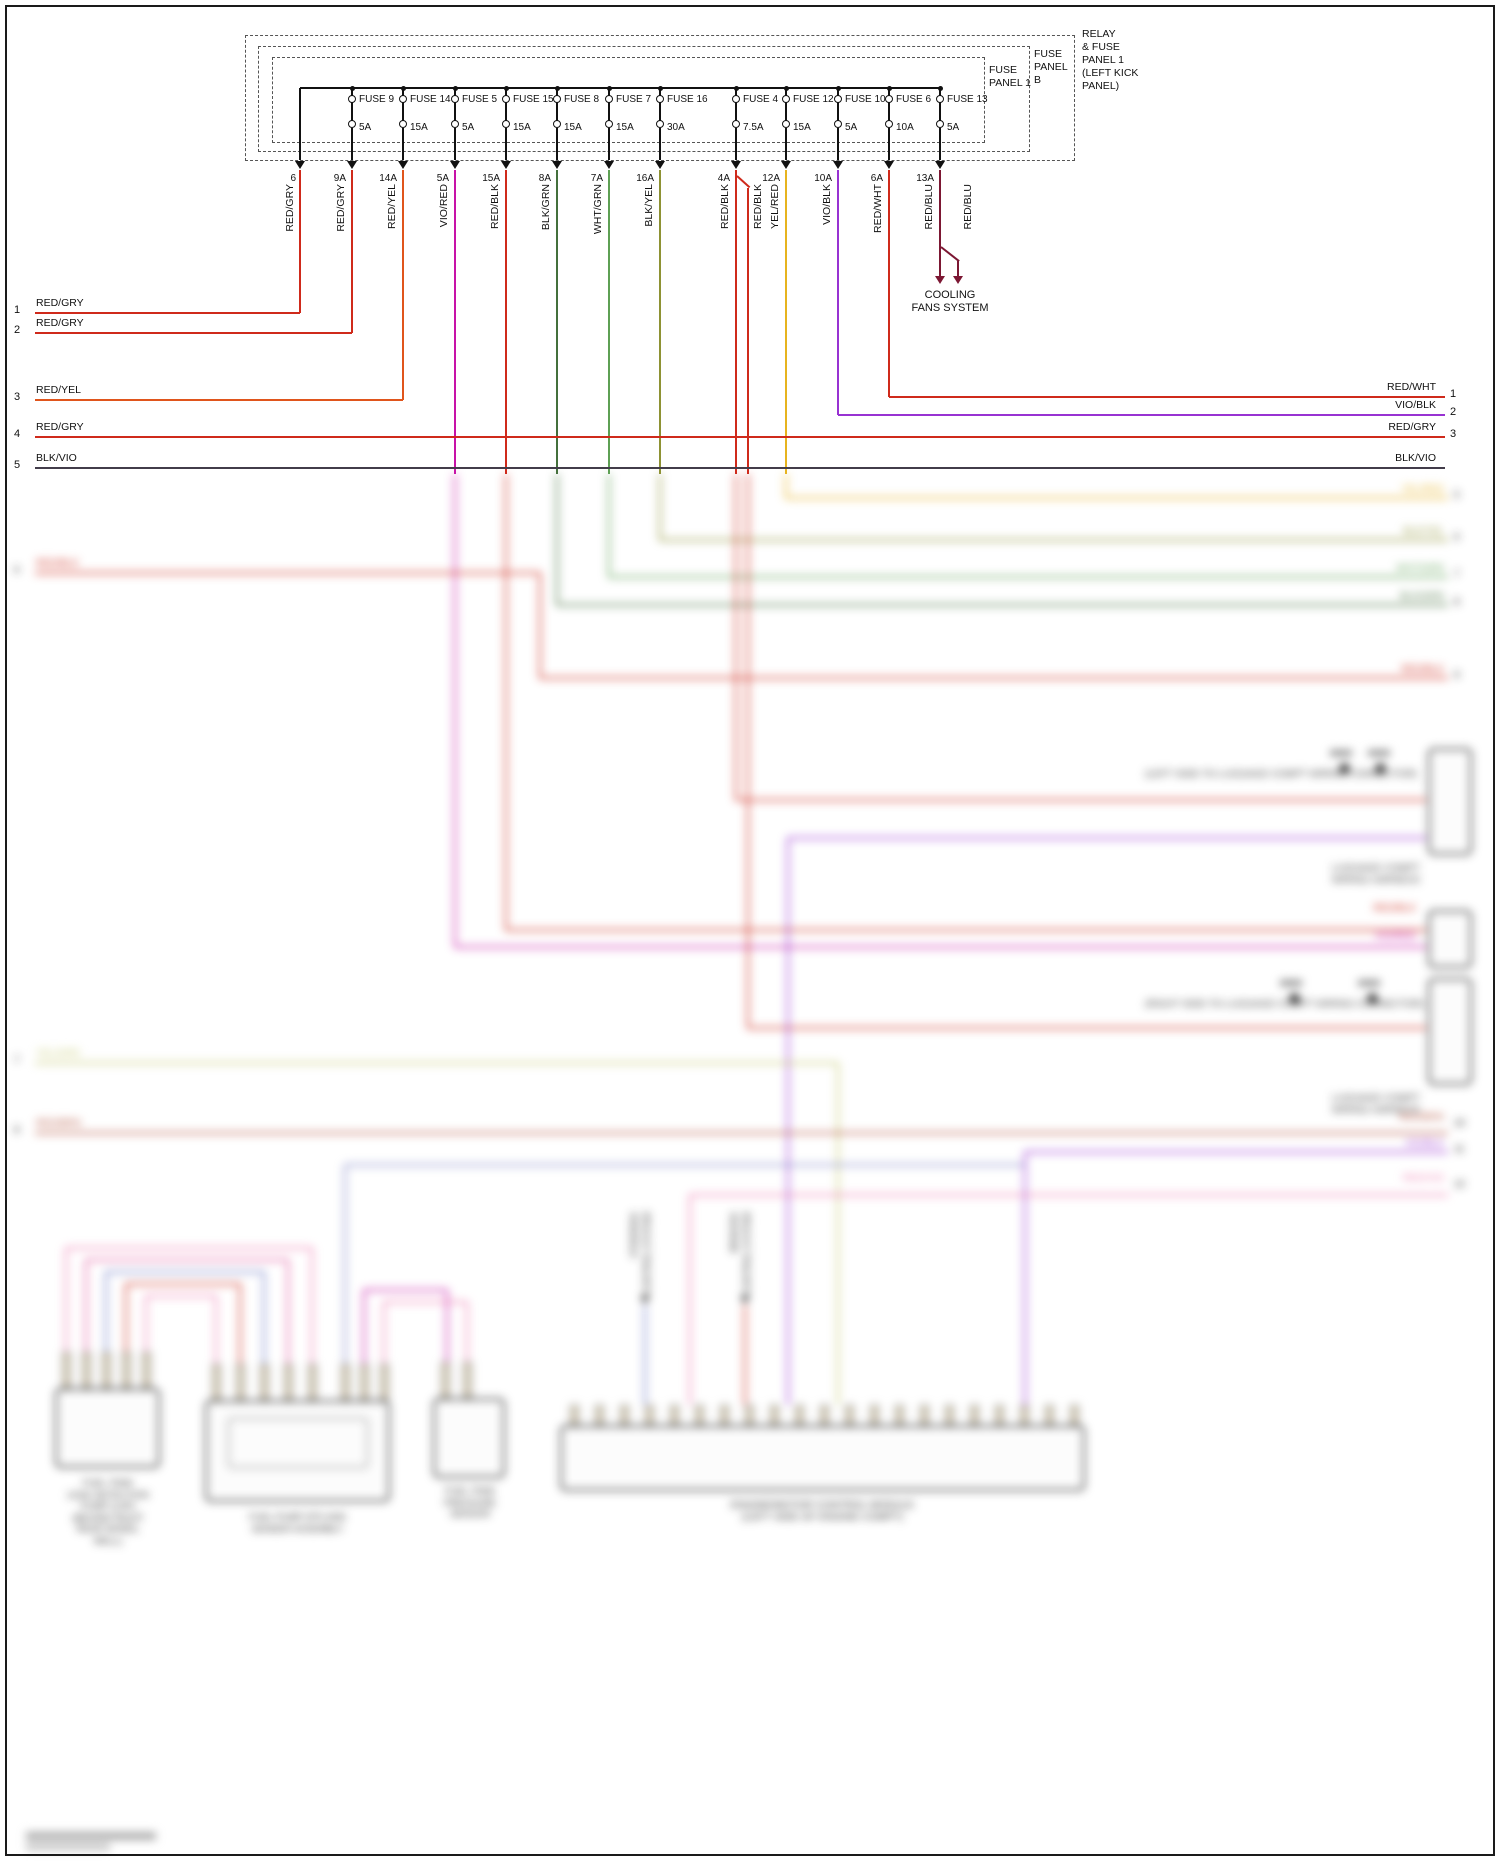 The width and height of the screenshot is (1500, 1861). What do you see at coordinates (59, 1123) in the screenshot?
I see `left-wire-label: RED/BRN` at bounding box center [59, 1123].